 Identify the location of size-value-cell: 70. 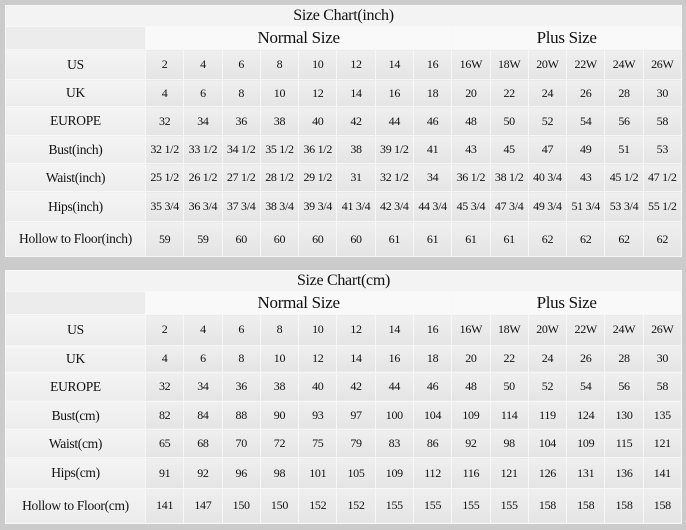
(241, 444).